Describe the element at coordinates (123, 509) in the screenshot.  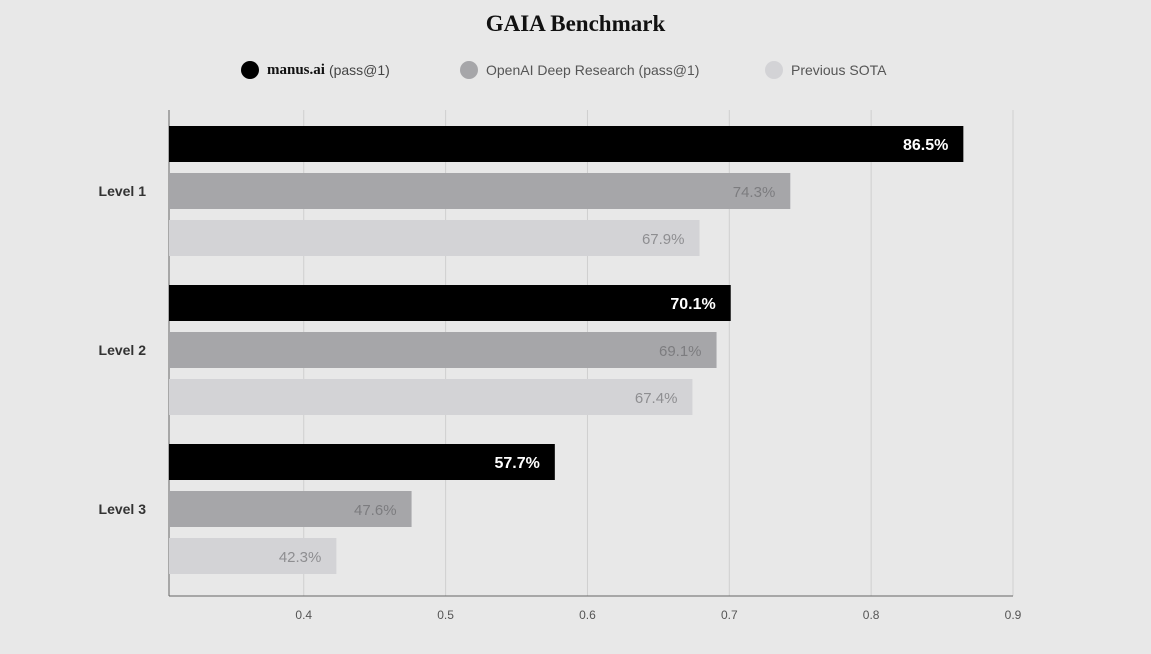
I see `category-label: Level 3` at that location.